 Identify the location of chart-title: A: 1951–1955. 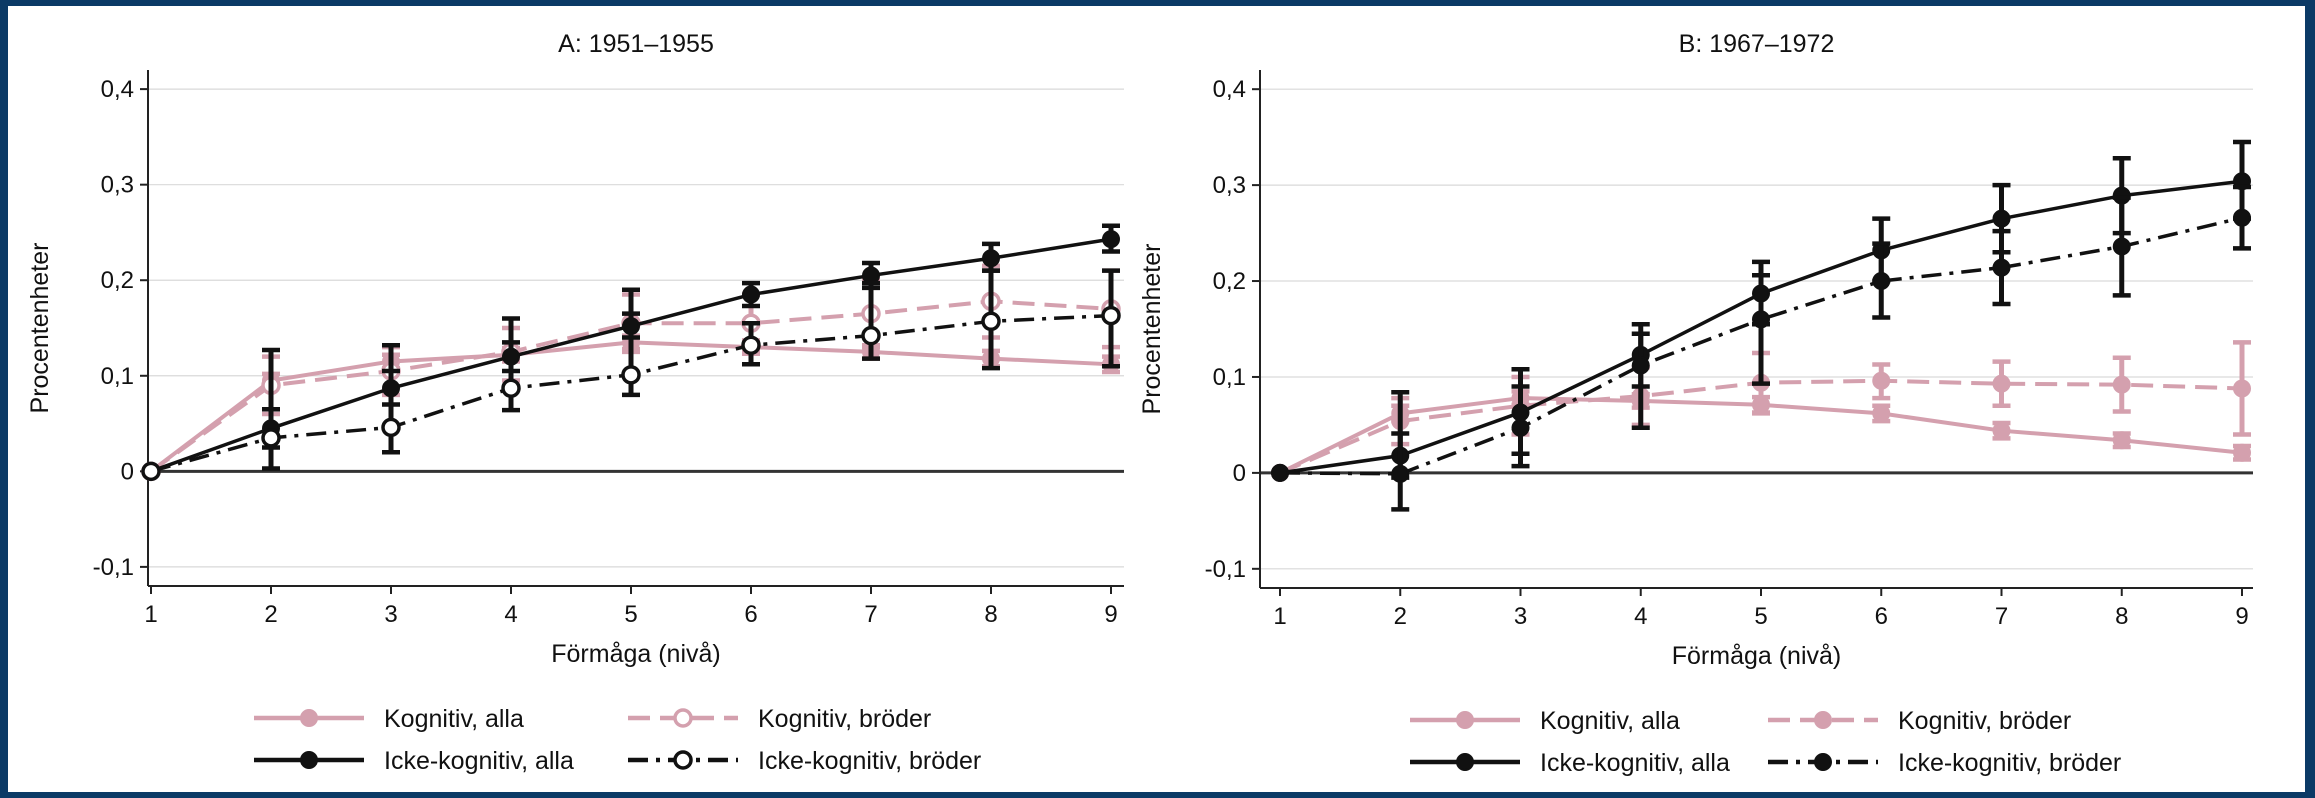
(636, 44).